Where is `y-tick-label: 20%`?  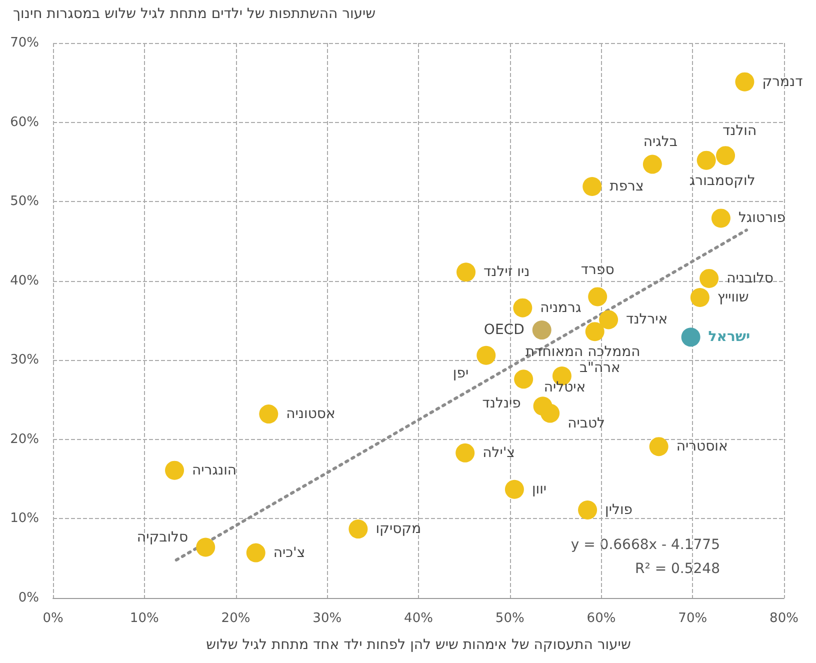 y-tick-label: 20% is located at coordinates (24, 439).